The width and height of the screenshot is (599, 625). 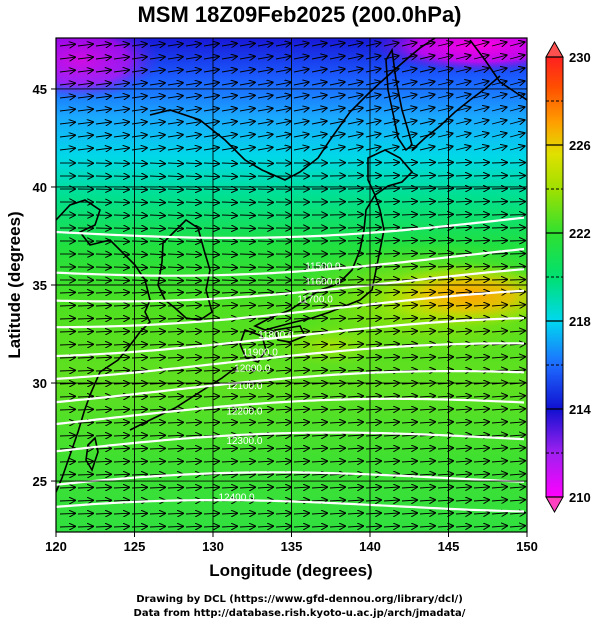 I want to click on colorbar-top-triangle, so click(x=554, y=49).